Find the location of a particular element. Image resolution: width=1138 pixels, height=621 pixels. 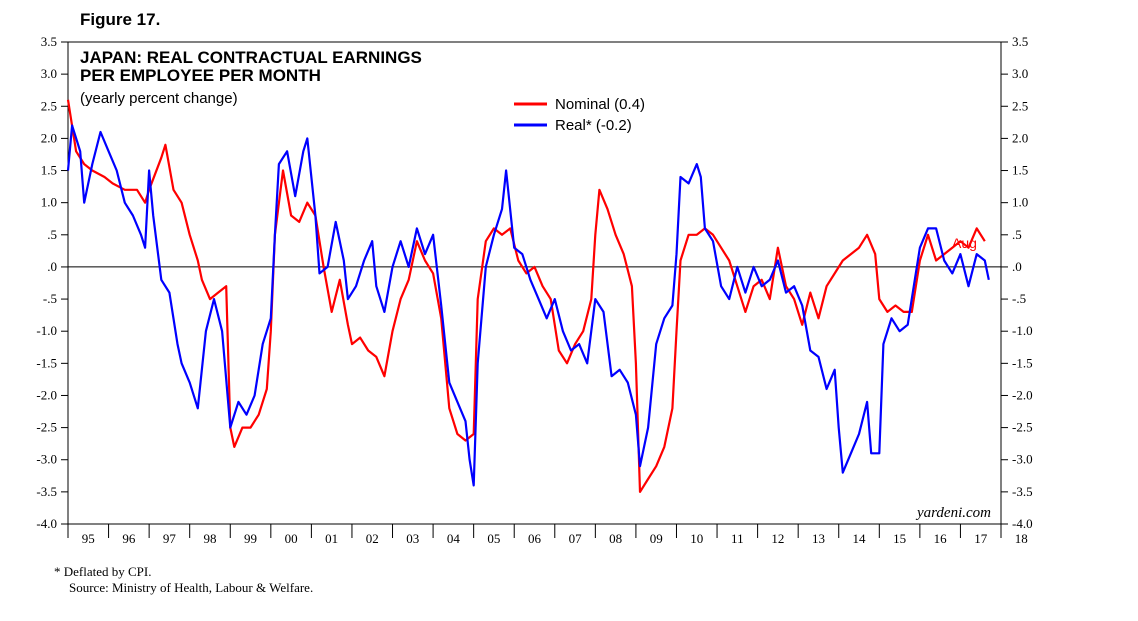

y-tick-label-right: 1.5 is located at coordinates (1020, 170).